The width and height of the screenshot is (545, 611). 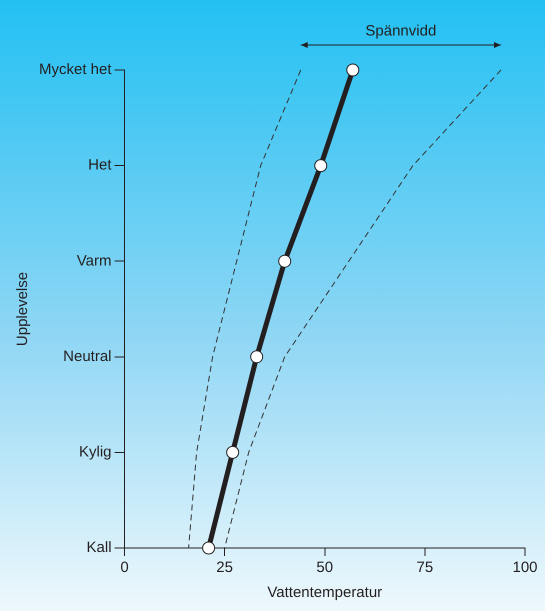 I want to click on text: Spännvidd, so click(x=400, y=31).